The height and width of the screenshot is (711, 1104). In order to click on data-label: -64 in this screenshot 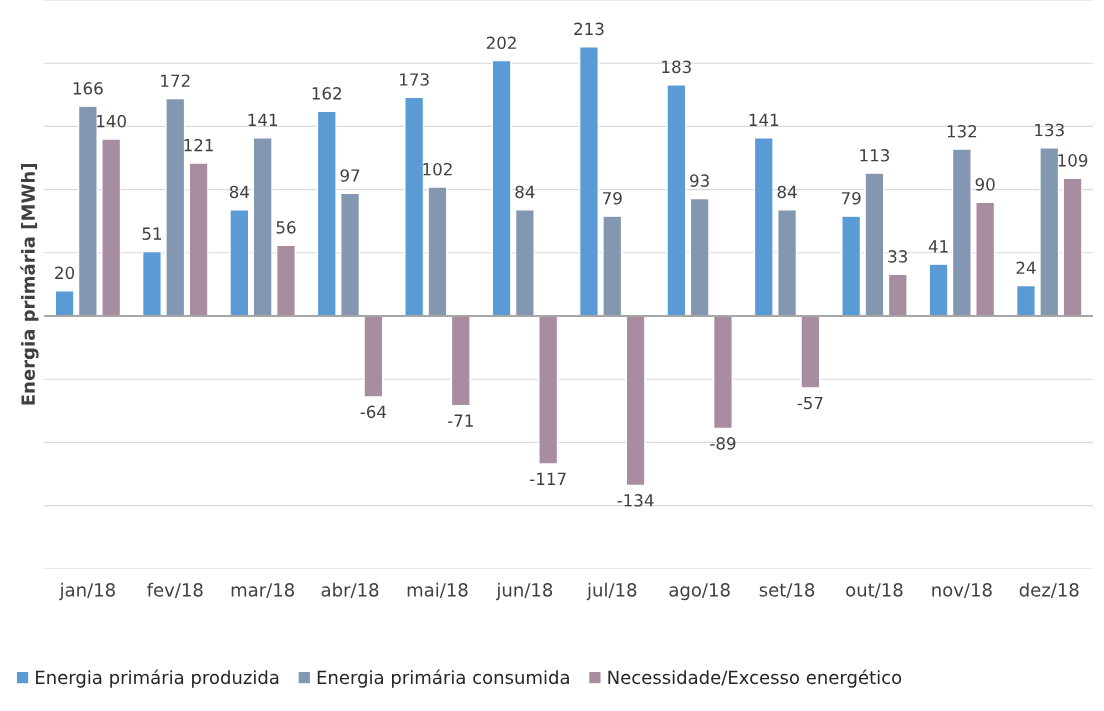, I will do `click(373, 412)`.